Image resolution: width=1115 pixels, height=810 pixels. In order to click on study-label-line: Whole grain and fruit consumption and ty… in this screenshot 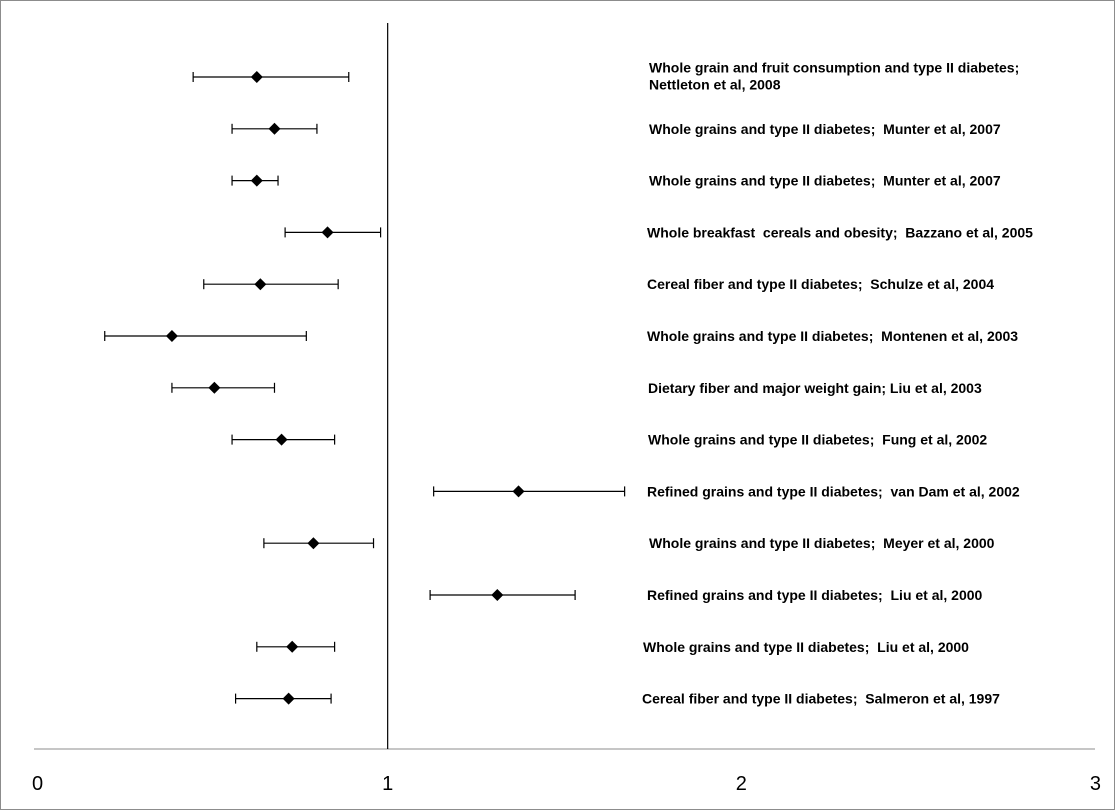, I will do `click(834, 68)`.